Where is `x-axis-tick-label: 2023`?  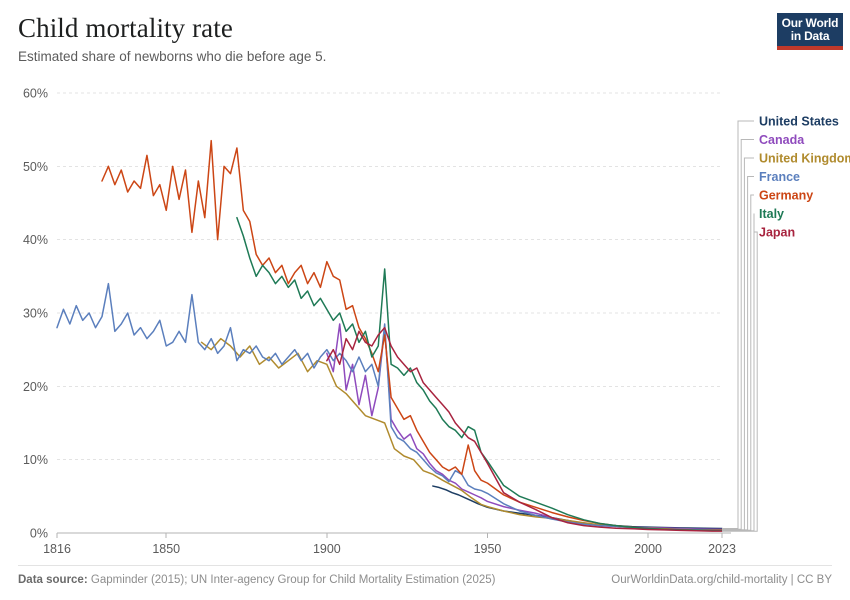 x-axis-tick-label: 2023 is located at coordinates (722, 549).